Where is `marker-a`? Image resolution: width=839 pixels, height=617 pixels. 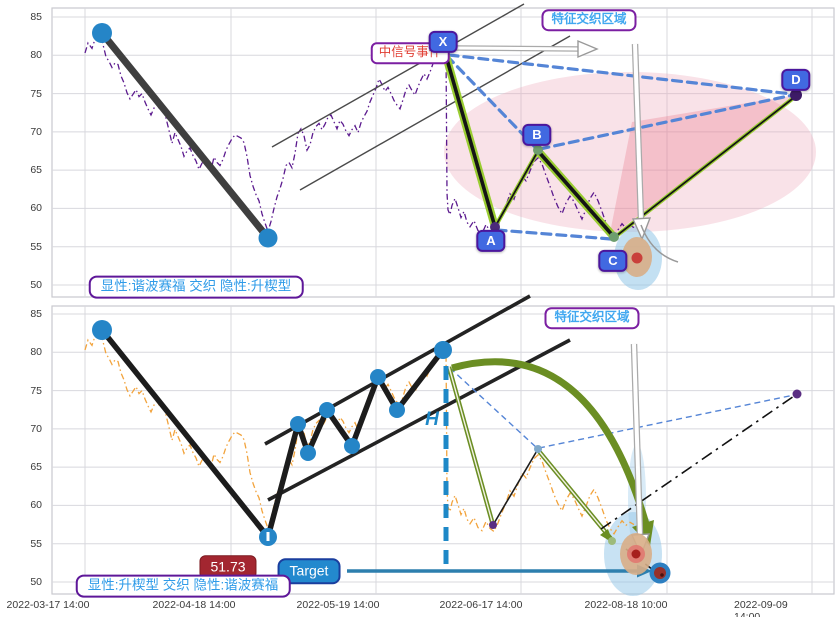 marker-a is located at coordinates (495, 227).